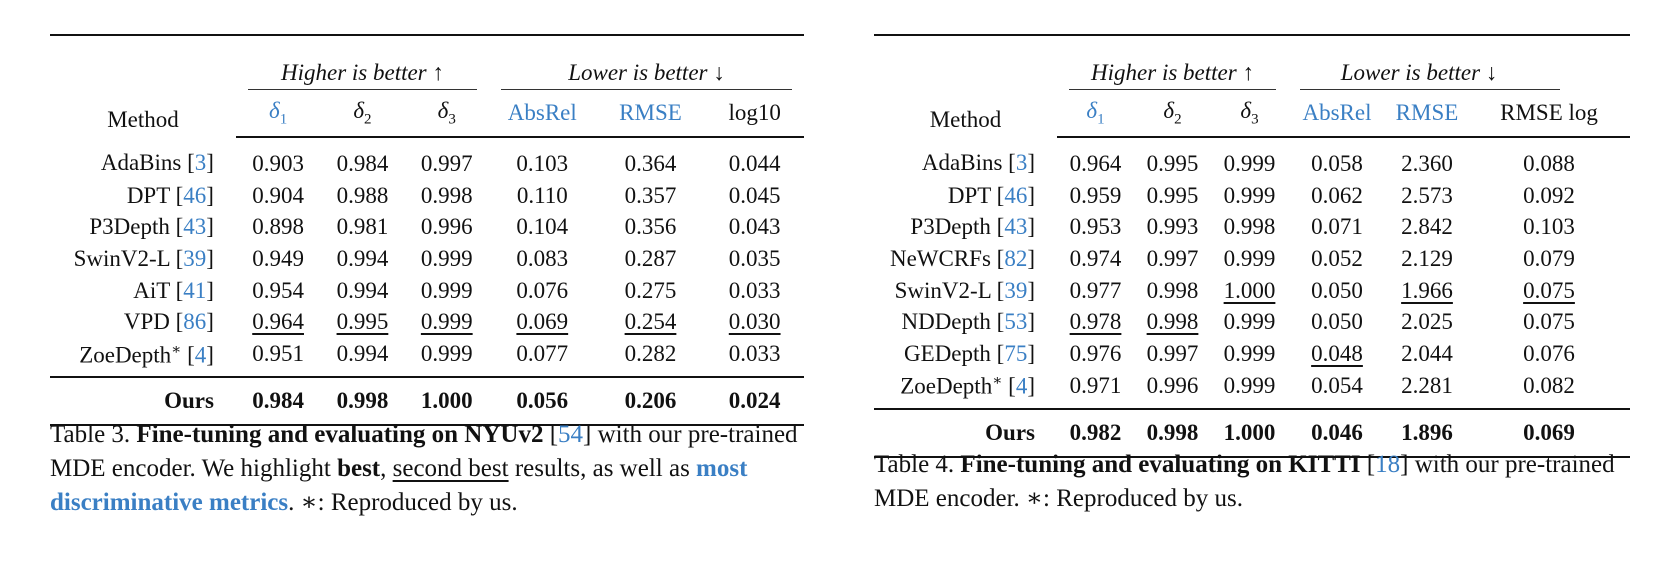  What do you see at coordinates (1337, 195) in the screenshot?
I see `metric-value: 0.062` at bounding box center [1337, 195].